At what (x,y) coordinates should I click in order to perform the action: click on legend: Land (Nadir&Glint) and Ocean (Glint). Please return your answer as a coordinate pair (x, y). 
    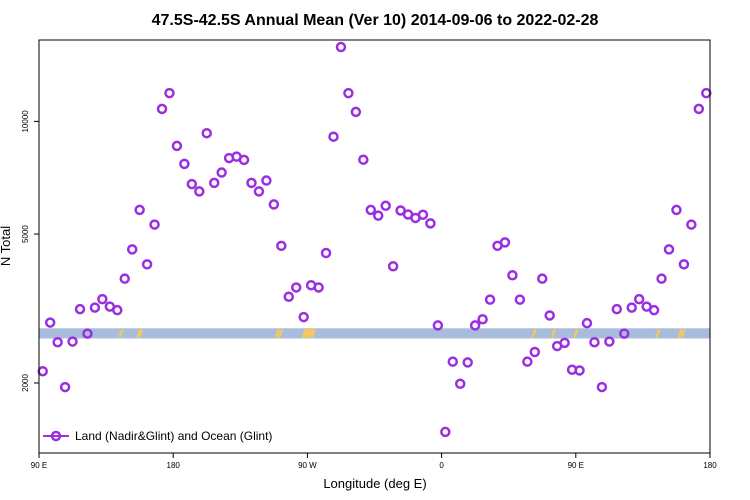
    Looking at the image, I should click on (157, 436).